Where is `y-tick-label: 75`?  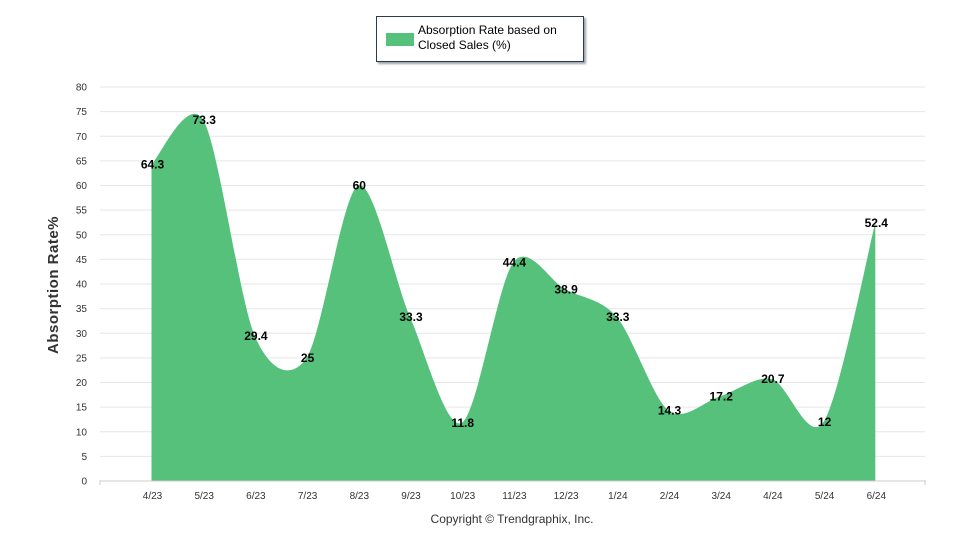 y-tick-label: 75 is located at coordinates (82, 112).